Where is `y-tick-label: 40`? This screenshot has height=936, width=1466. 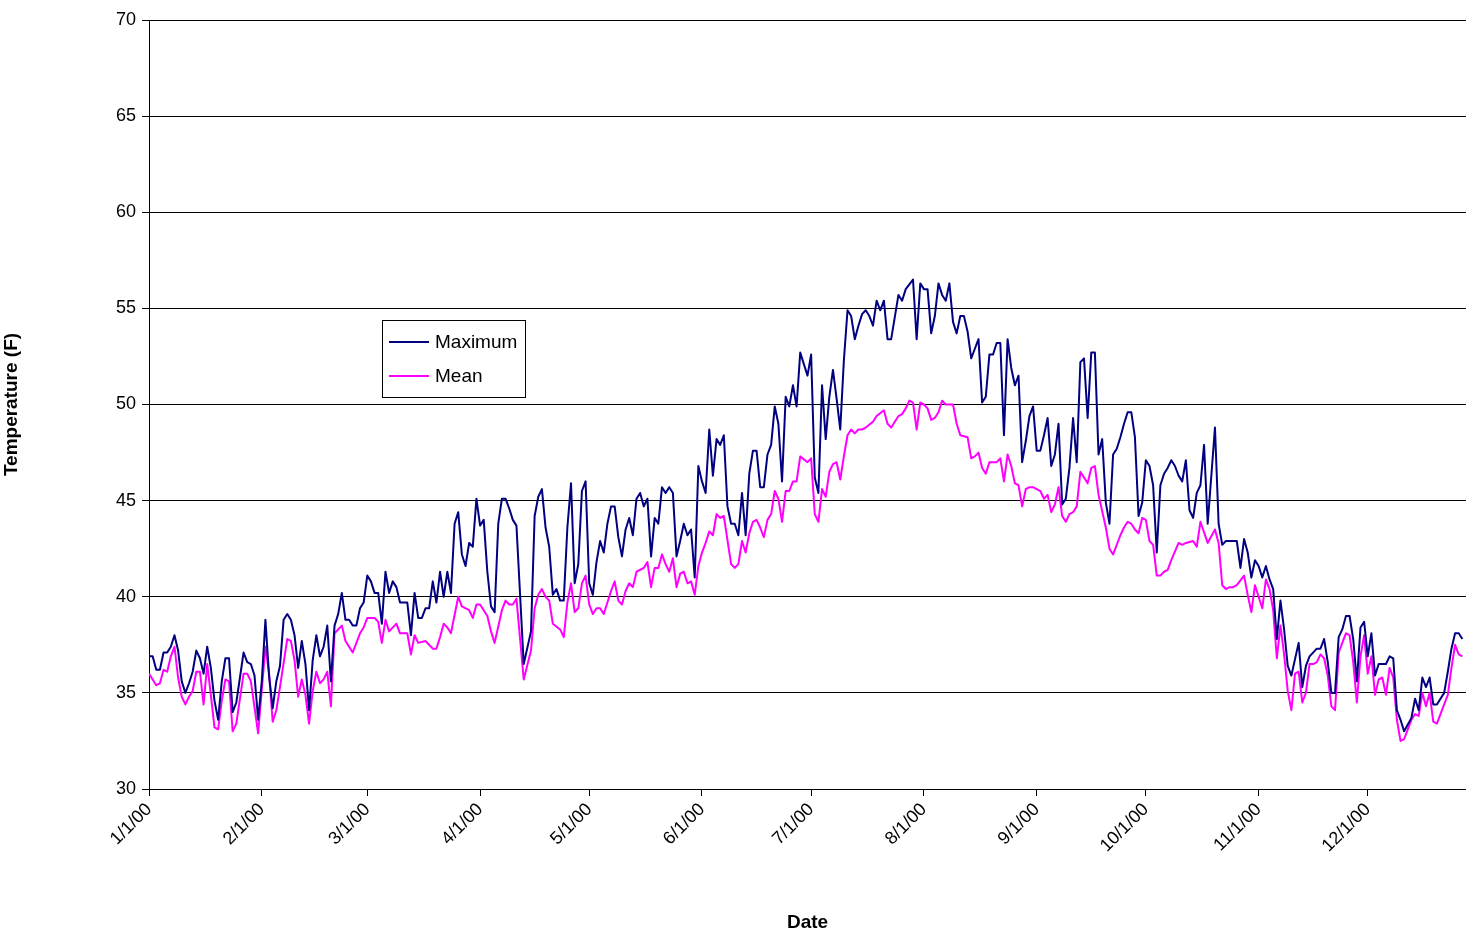
y-tick-label: 40 is located at coordinates (125, 595).